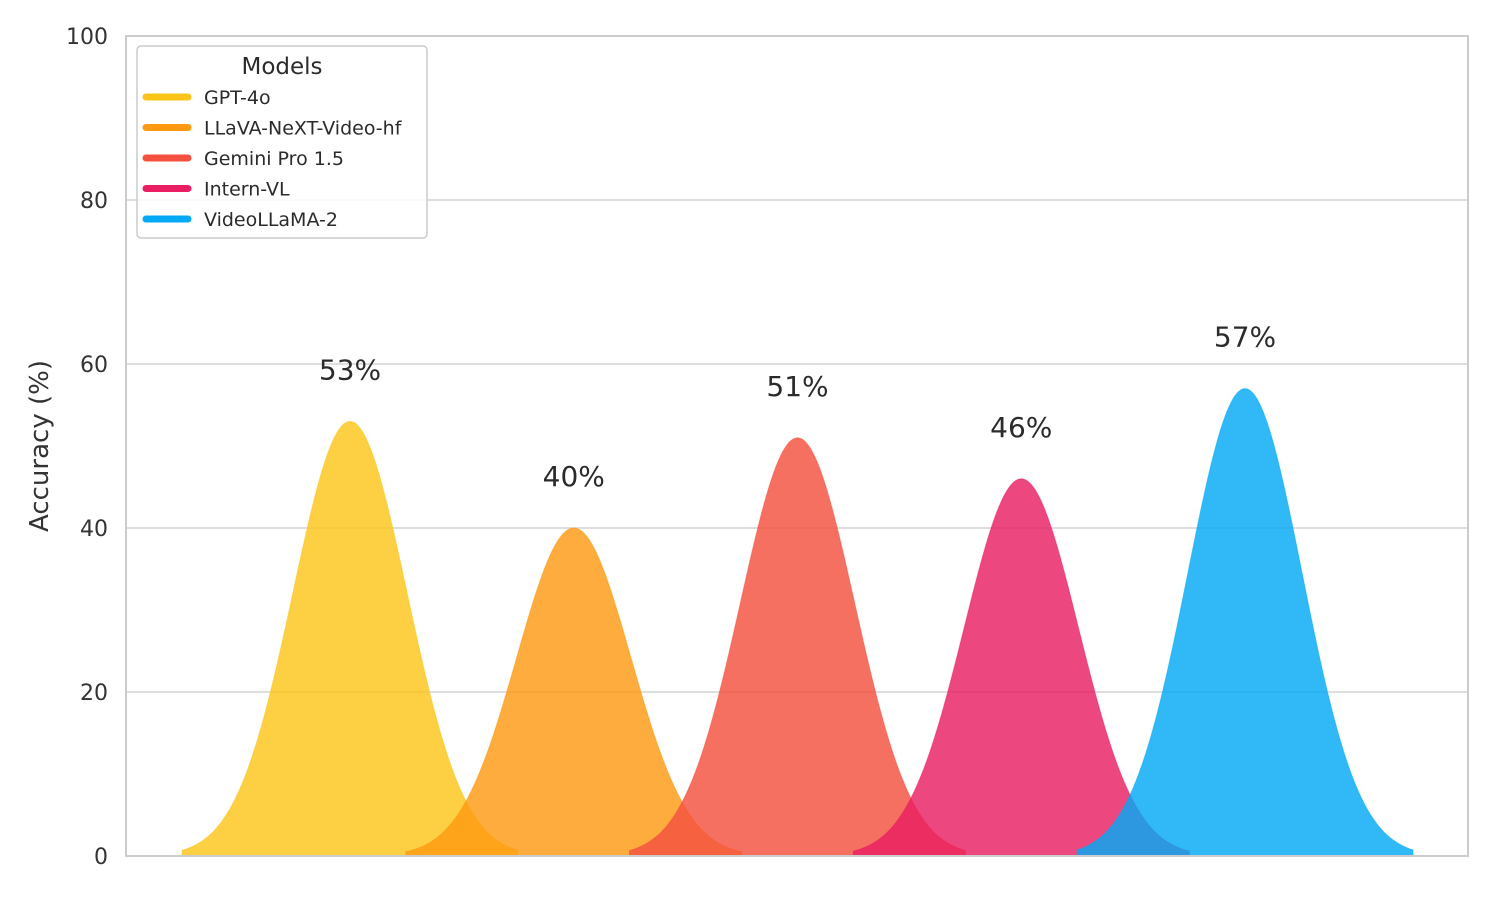 This screenshot has width=1495, height=897. What do you see at coordinates (1245, 337) in the screenshot?
I see `peak-label: 57%` at bounding box center [1245, 337].